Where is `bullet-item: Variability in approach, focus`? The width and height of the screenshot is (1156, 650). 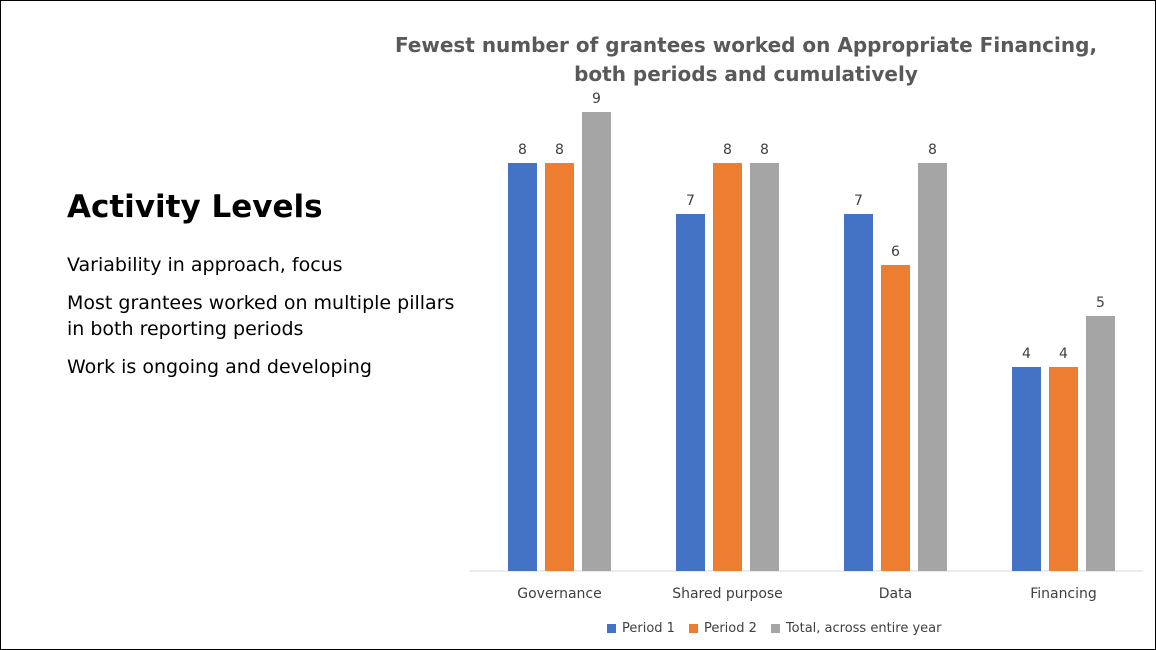
bullet-item: Variability in approach, focus is located at coordinates (205, 265).